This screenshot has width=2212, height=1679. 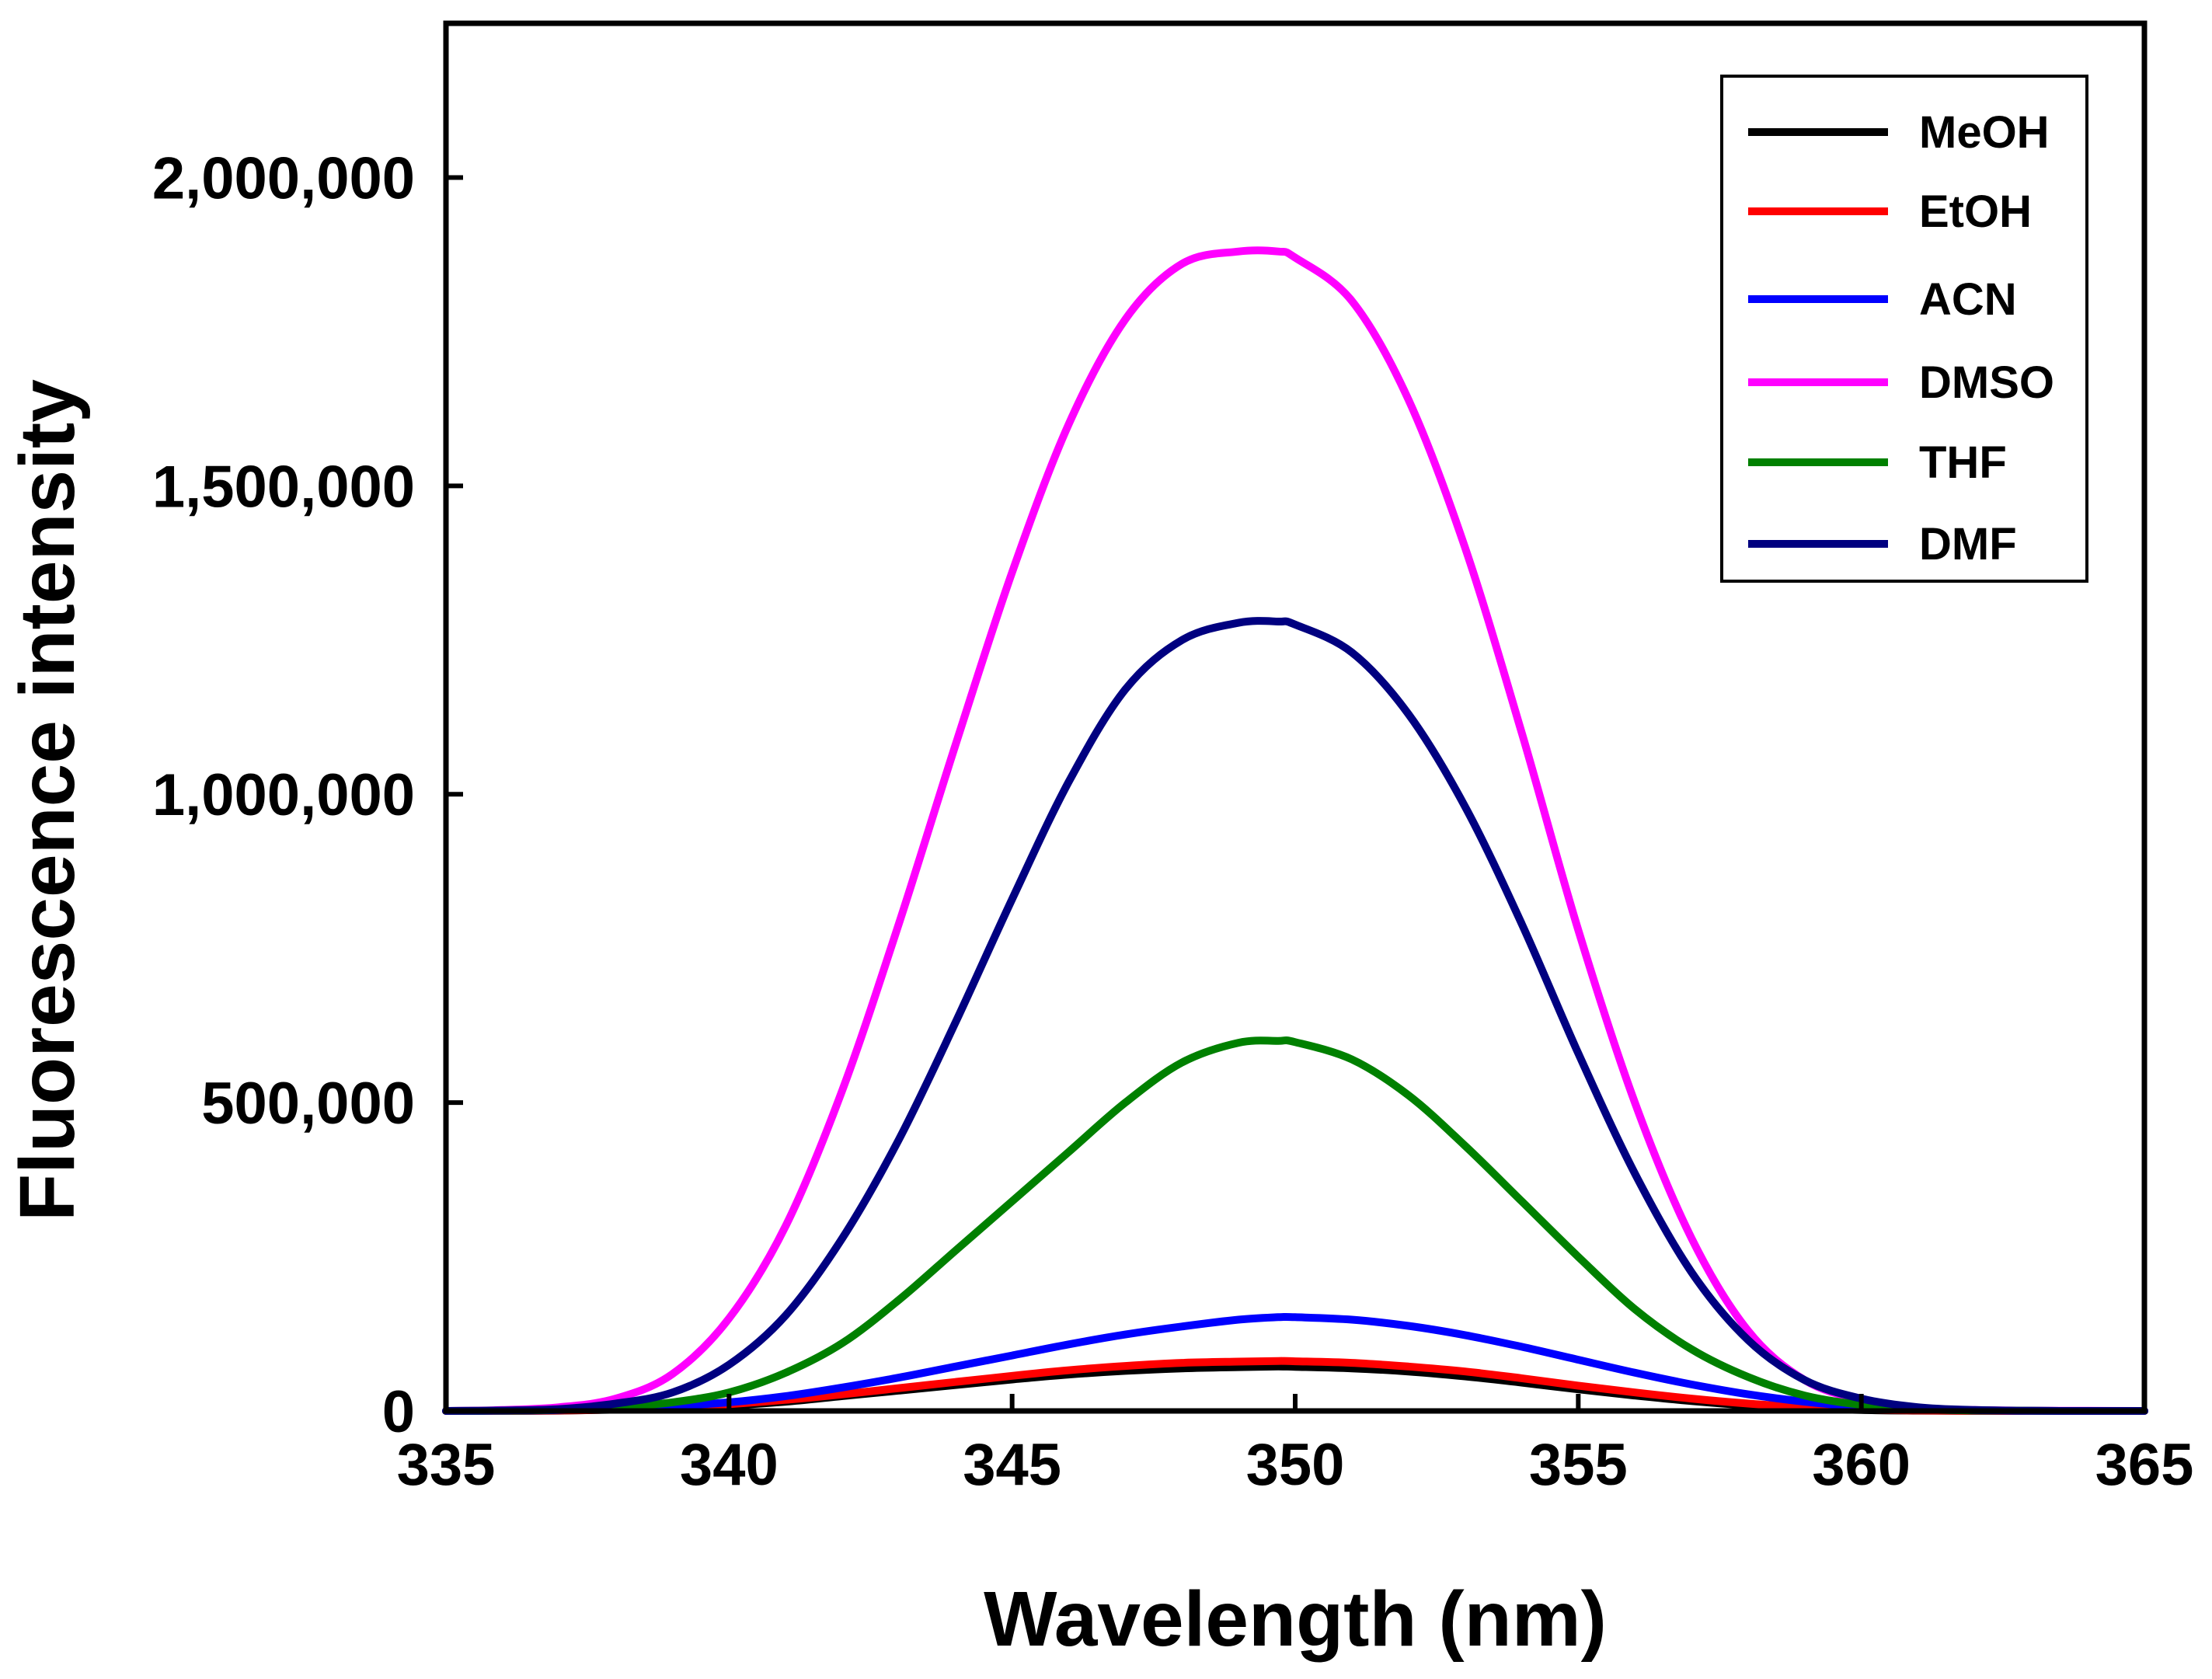 What do you see at coordinates (1295, 1465) in the screenshot?
I see `x-tick-label: 350` at bounding box center [1295, 1465].